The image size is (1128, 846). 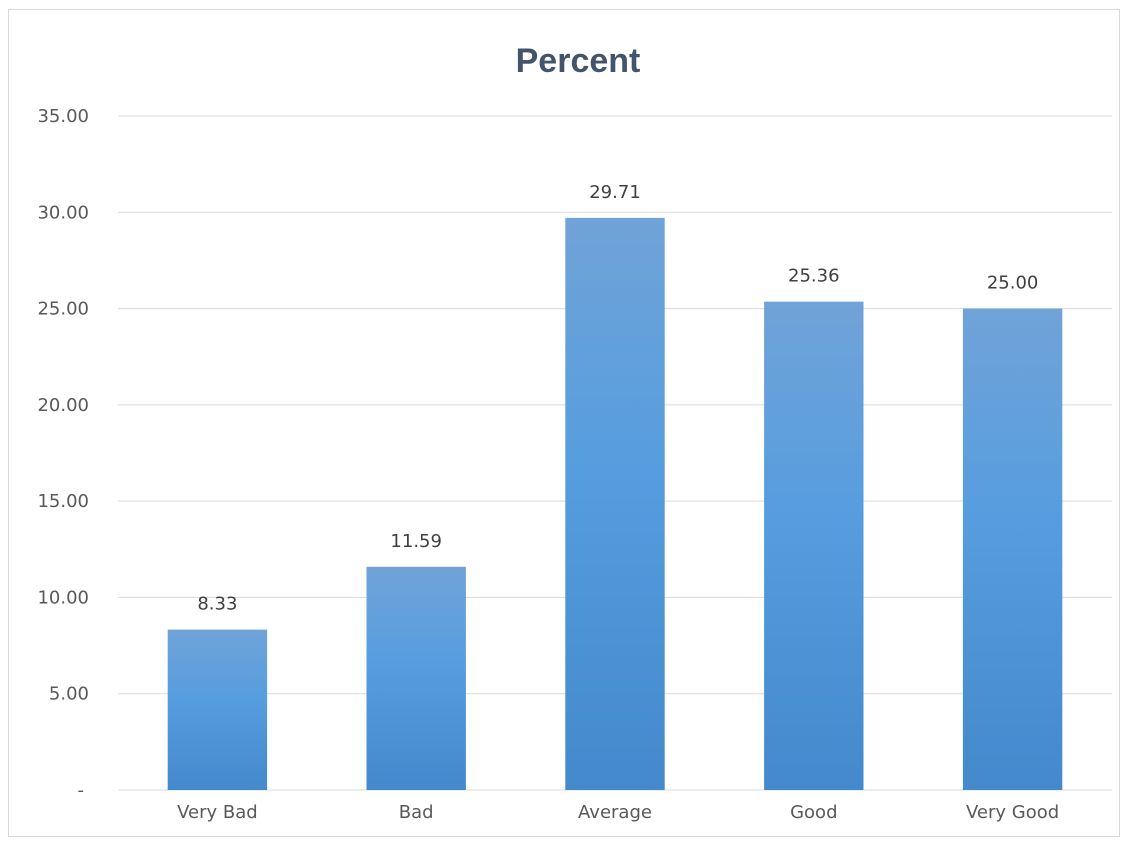 What do you see at coordinates (578, 61) in the screenshot?
I see `chart-title: Percent` at bounding box center [578, 61].